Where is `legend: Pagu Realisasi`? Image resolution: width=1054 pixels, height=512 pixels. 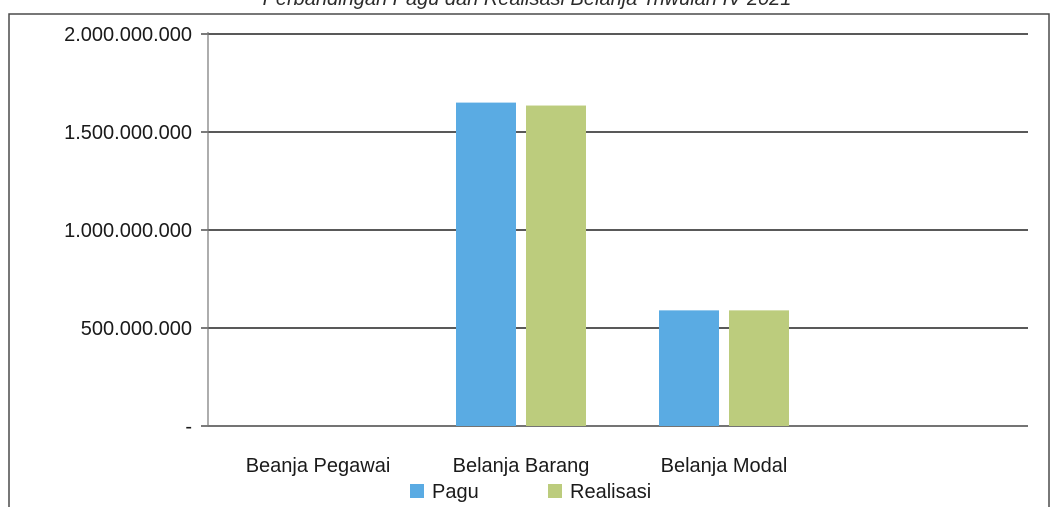 legend: Pagu Realisasi is located at coordinates (530, 492).